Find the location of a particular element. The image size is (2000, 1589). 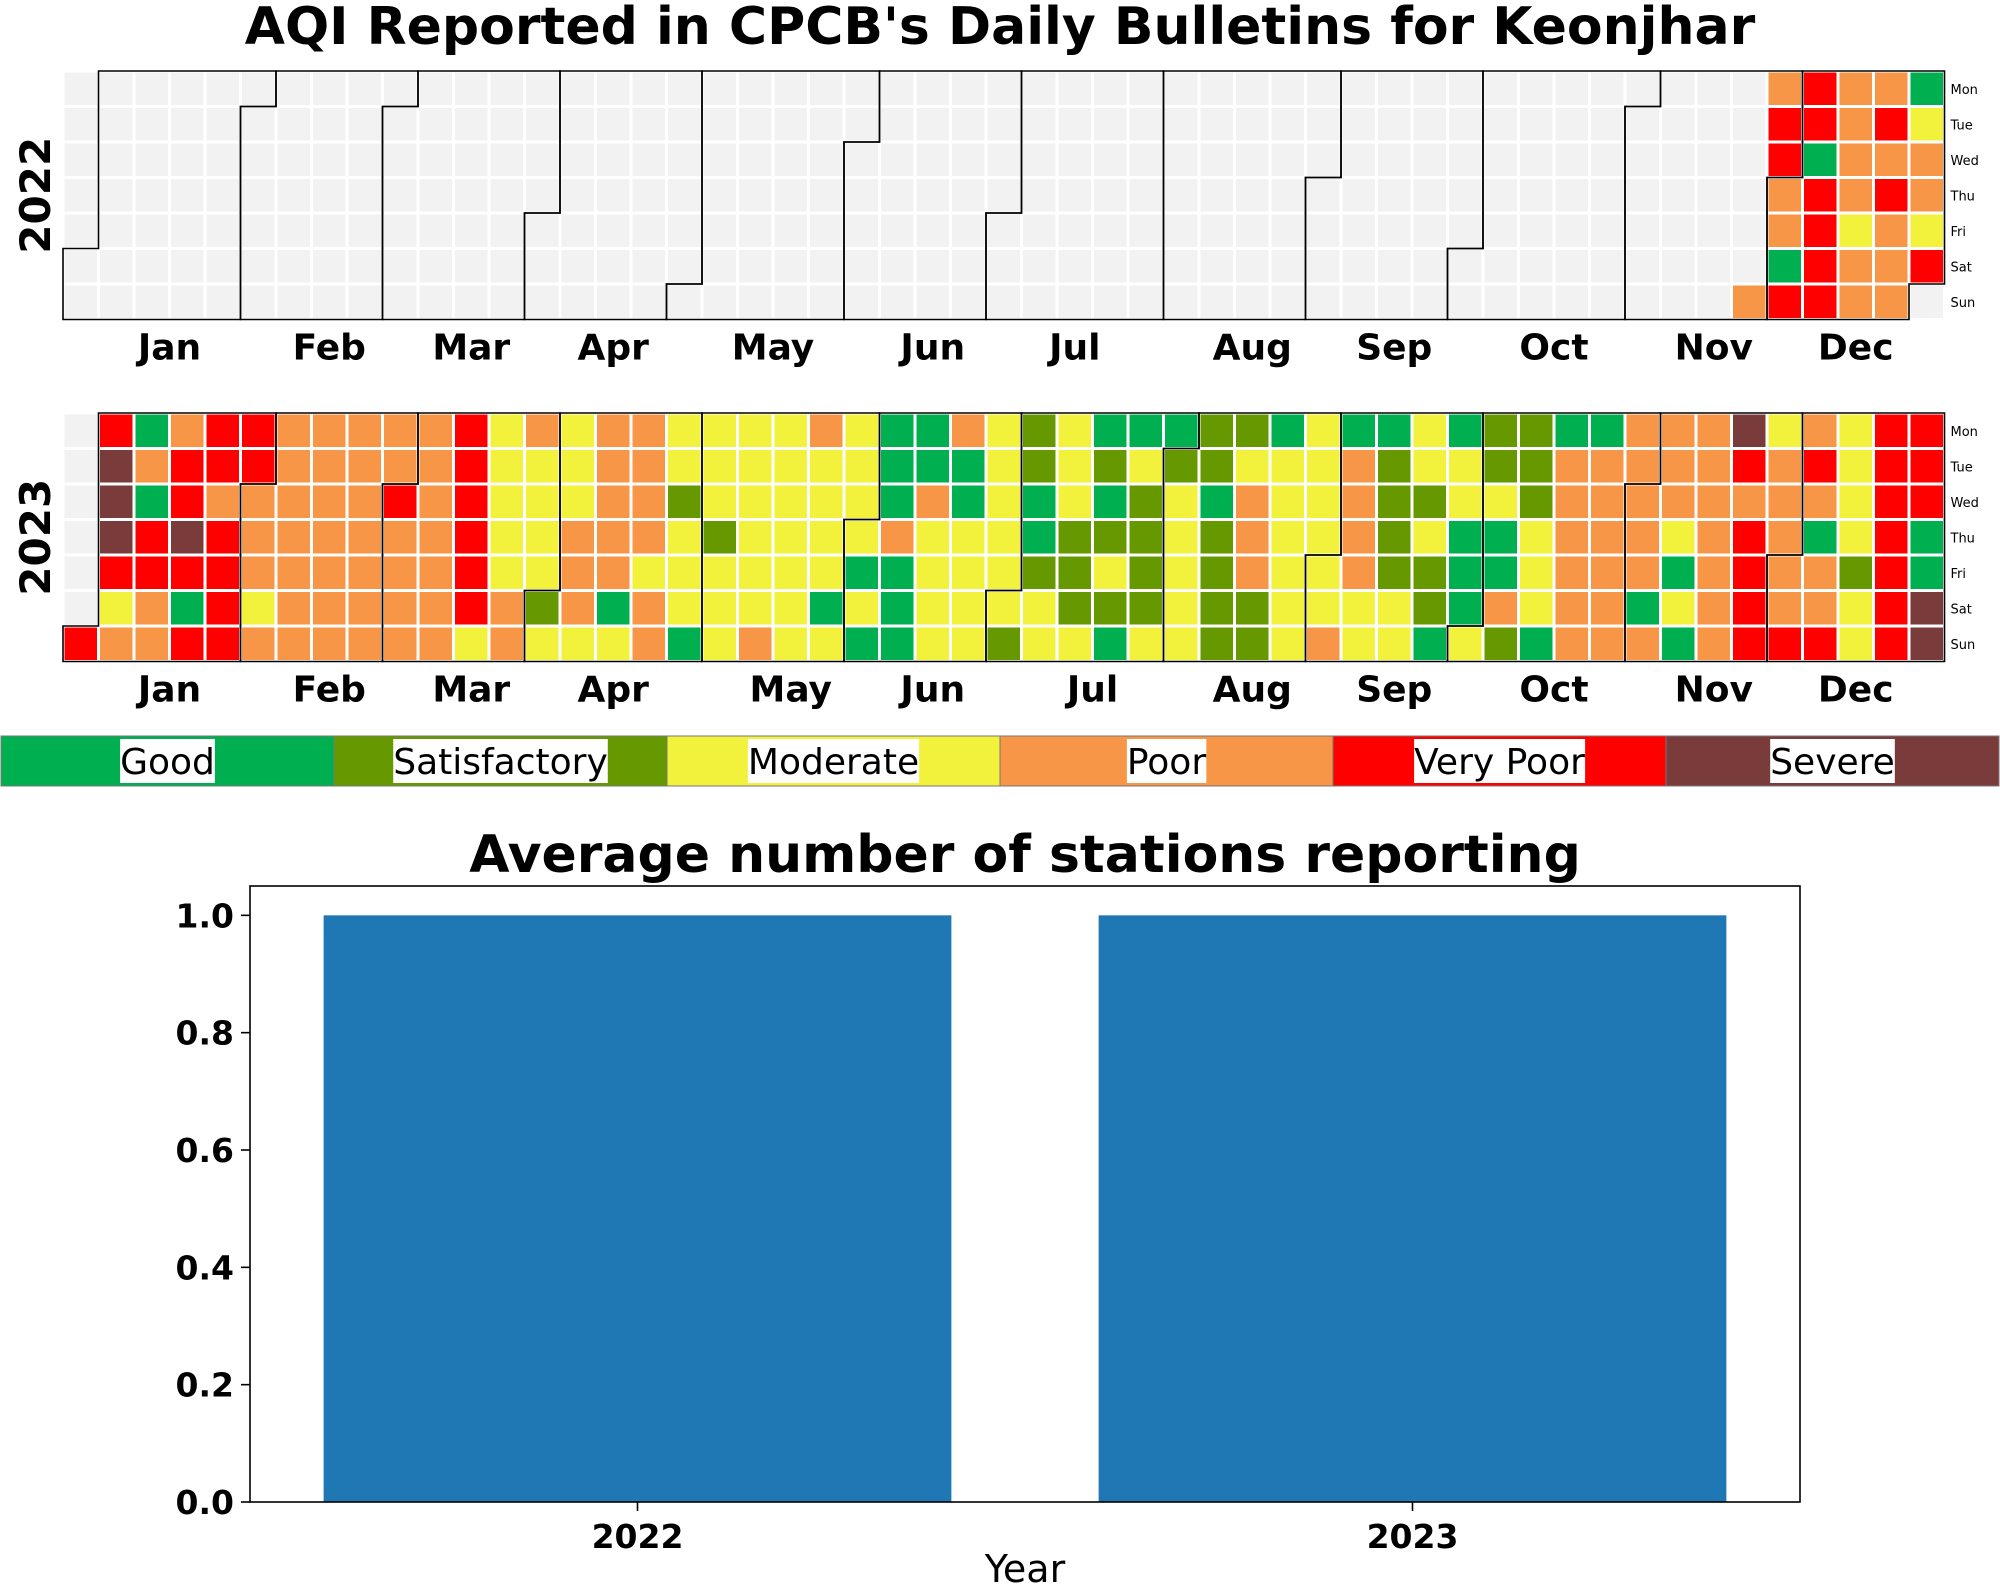

bar-2023 is located at coordinates (1412, 1208).